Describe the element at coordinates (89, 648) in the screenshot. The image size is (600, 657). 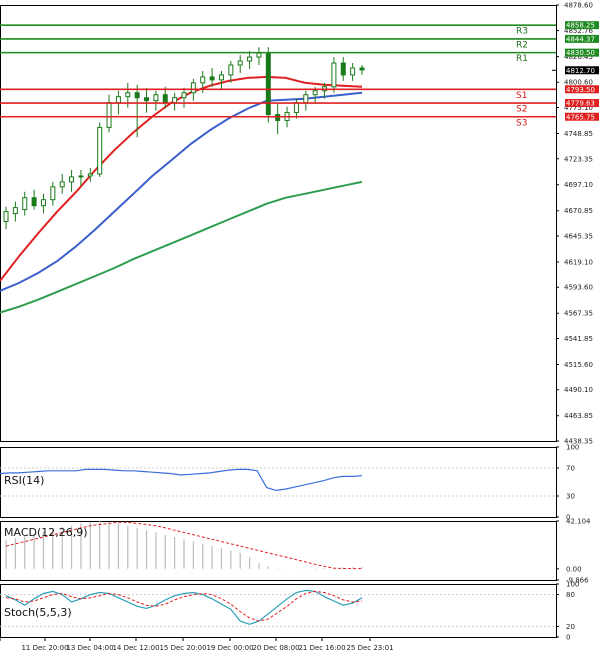
I see `x-tick-label: 13 Dec 04:00` at that location.